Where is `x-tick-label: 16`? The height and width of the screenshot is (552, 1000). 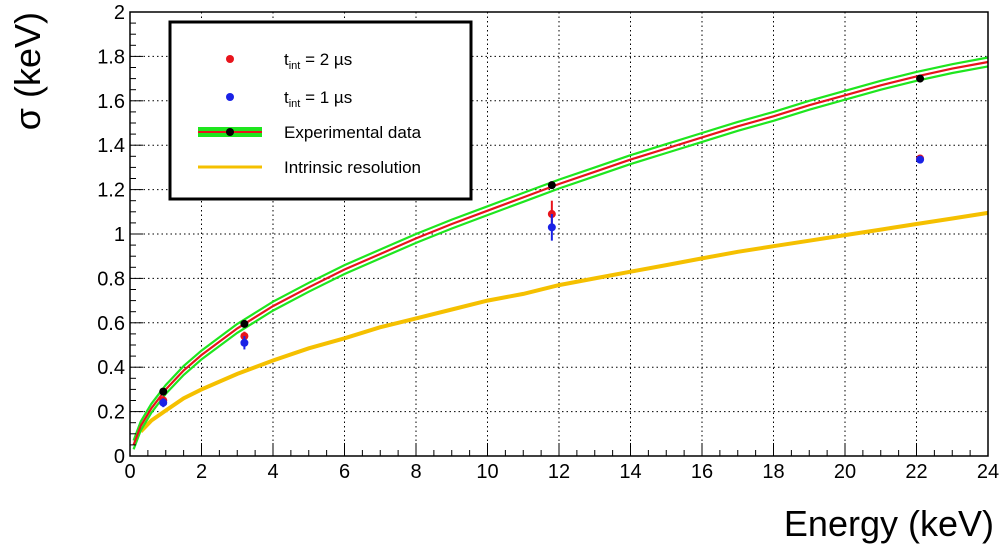
x-tick-label: 16 is located at coordinates (702, 472).